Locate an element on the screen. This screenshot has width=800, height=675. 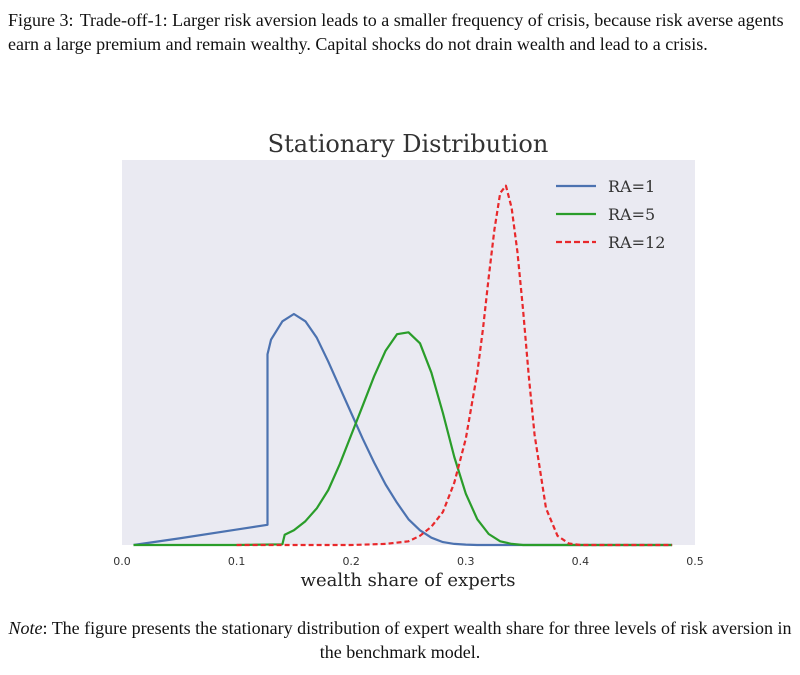
x-tick-label: 0.3 is located at coordinates (466, 561).